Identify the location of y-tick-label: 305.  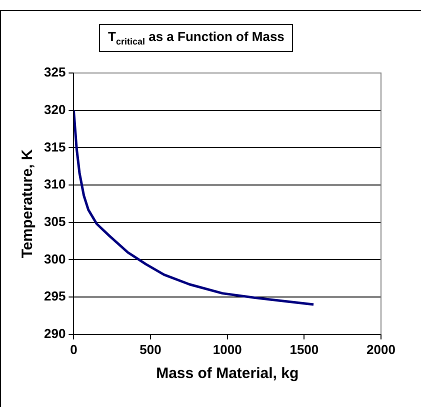
(55, 221).